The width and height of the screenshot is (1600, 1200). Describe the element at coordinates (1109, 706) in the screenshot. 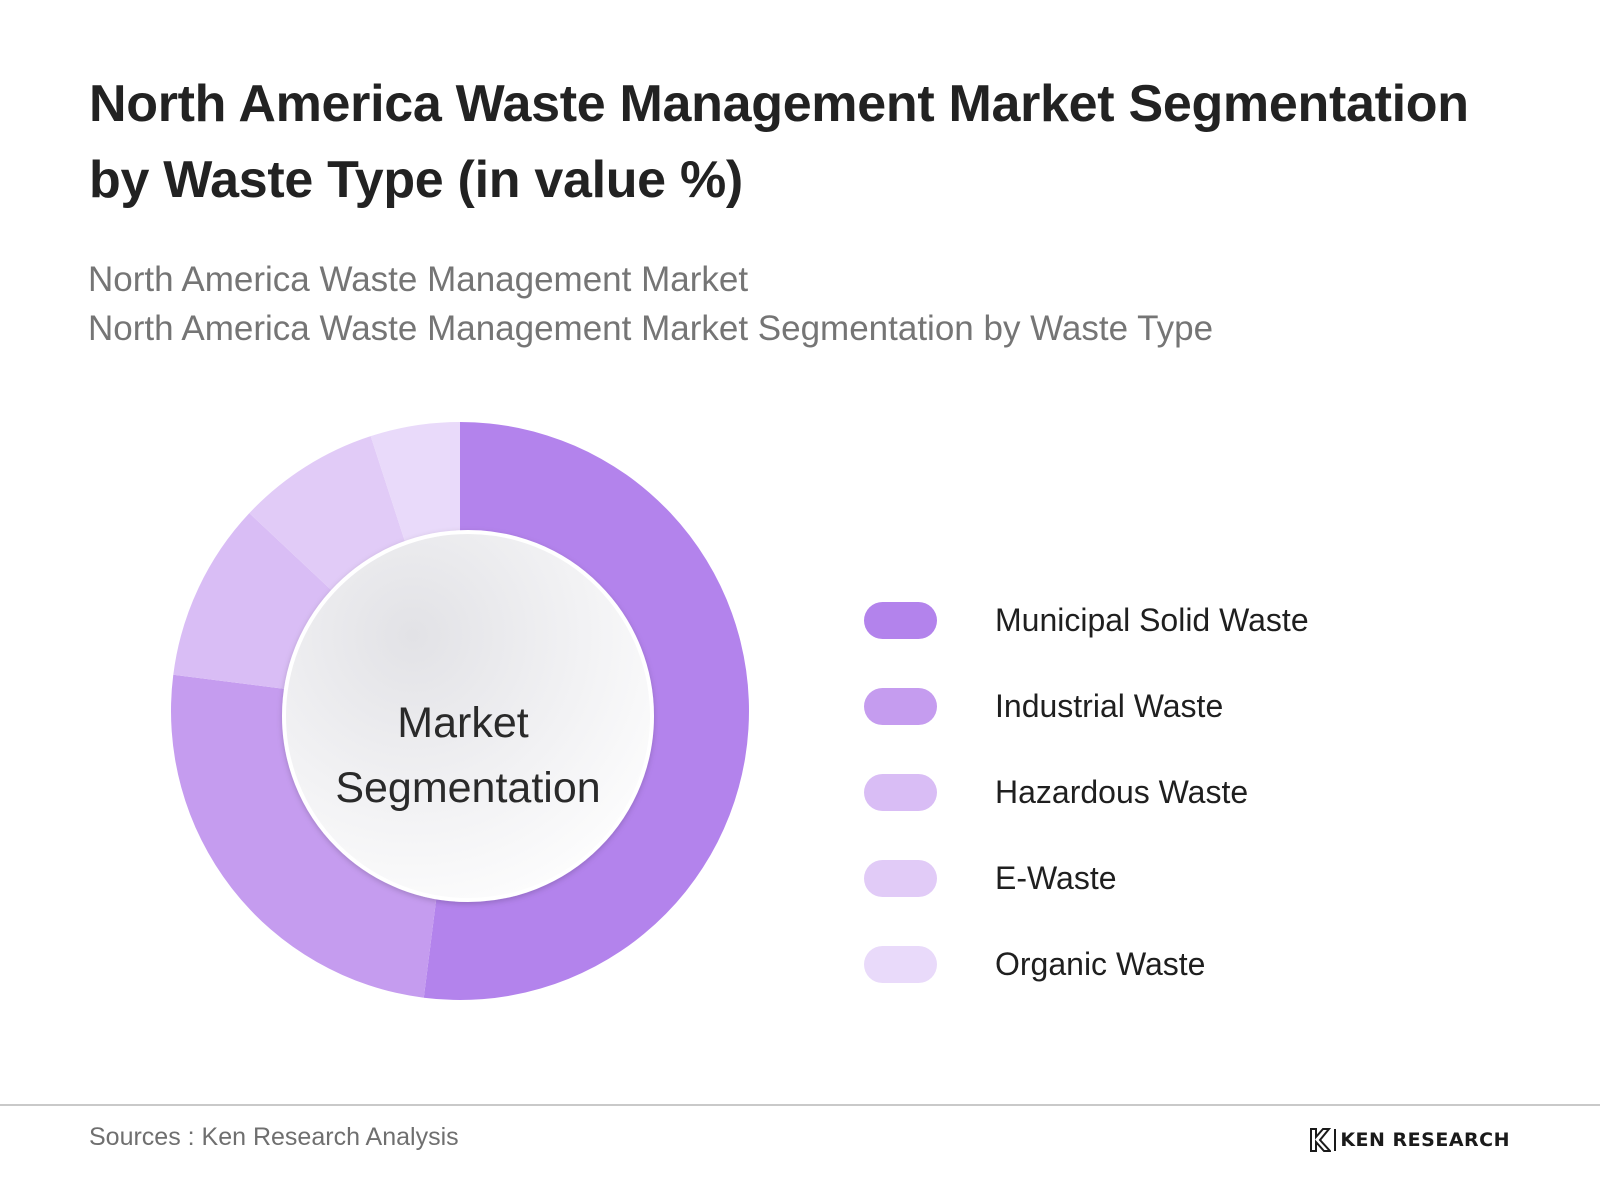

I see `legend-label: Industrial Waste` at that location.